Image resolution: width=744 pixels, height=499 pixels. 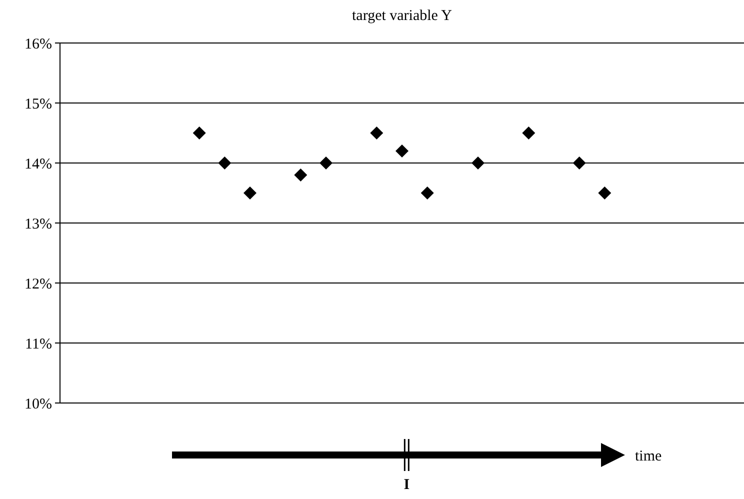 What do you see at coordinates (648, 456) in the screenshot?
I see `x-axis-title: time` at bounding box center [648, 456].